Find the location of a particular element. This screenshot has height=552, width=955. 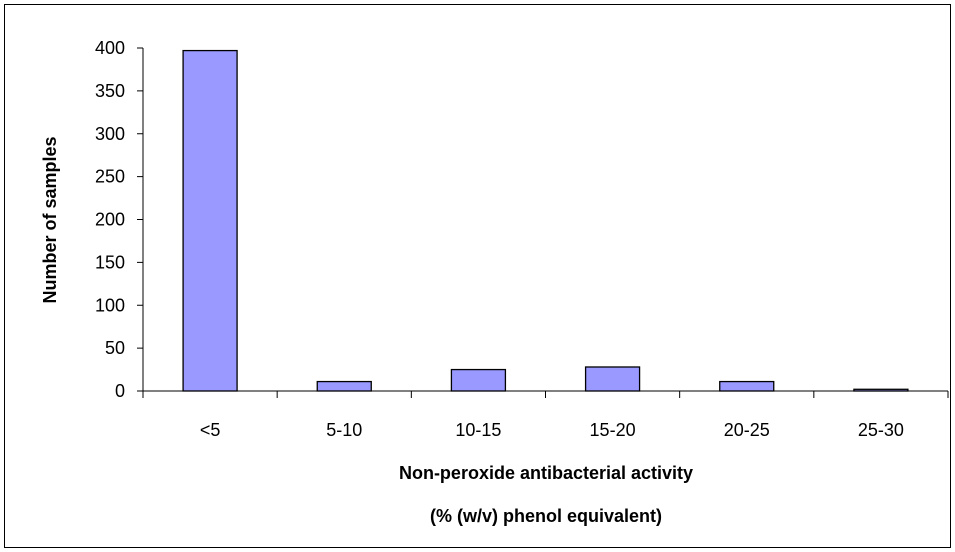

y-tick-label: 200 is located at coordinates (110, 220).